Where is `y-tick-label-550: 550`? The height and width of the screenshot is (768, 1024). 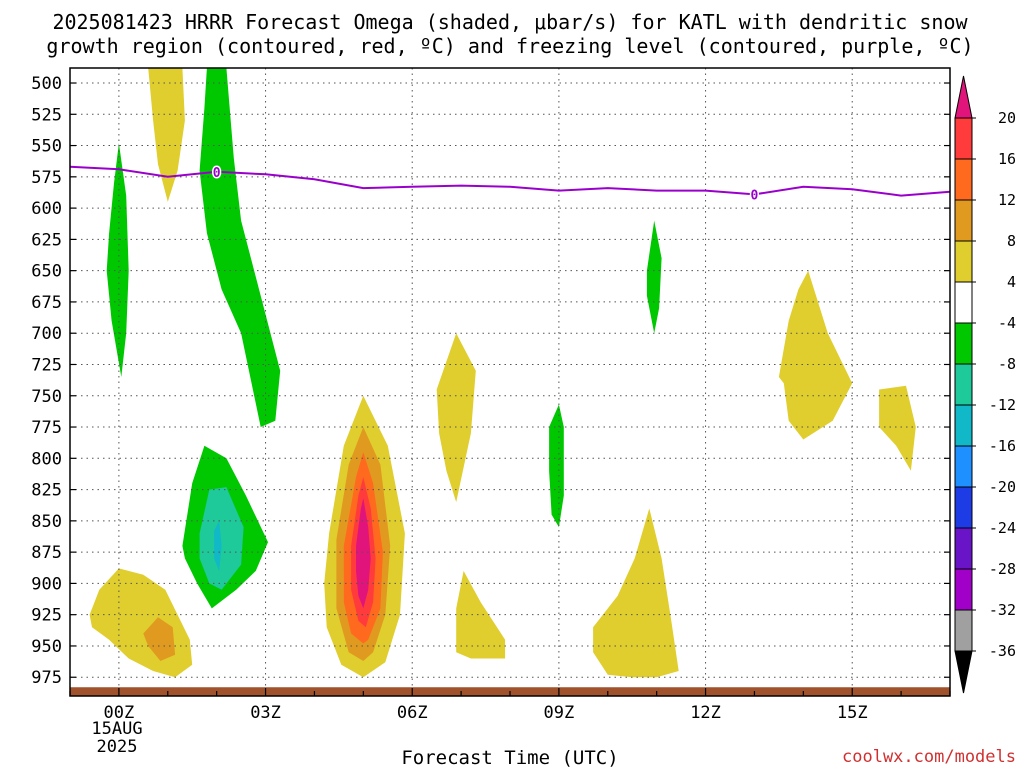 y-tick-label-550: 550 is located at coordinates (46, 147).